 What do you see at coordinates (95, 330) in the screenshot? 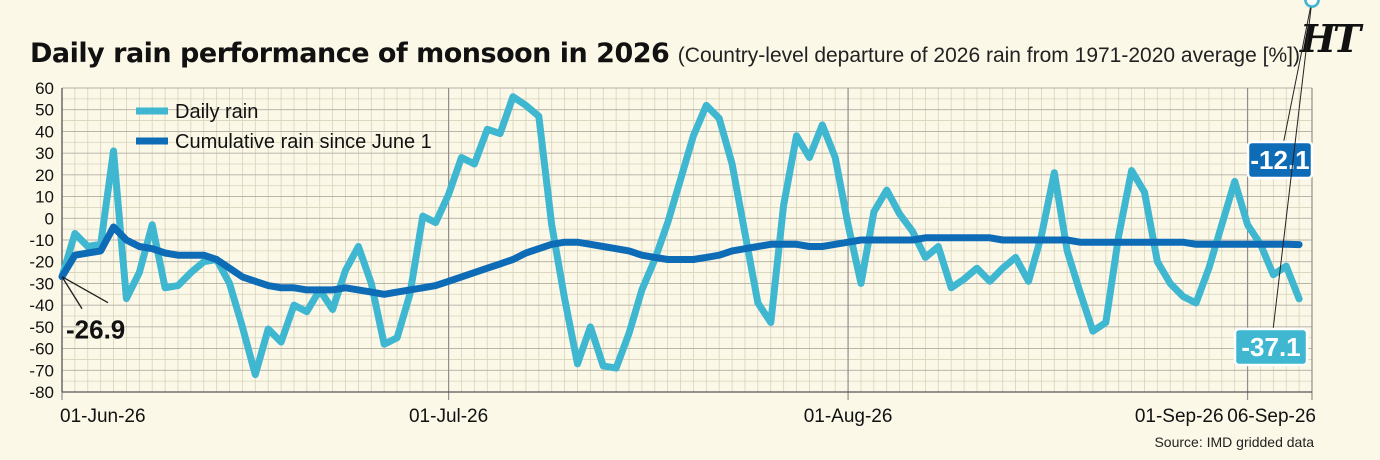
I see `annotation-label-start: -26.9` at bounding box center [95, 330].